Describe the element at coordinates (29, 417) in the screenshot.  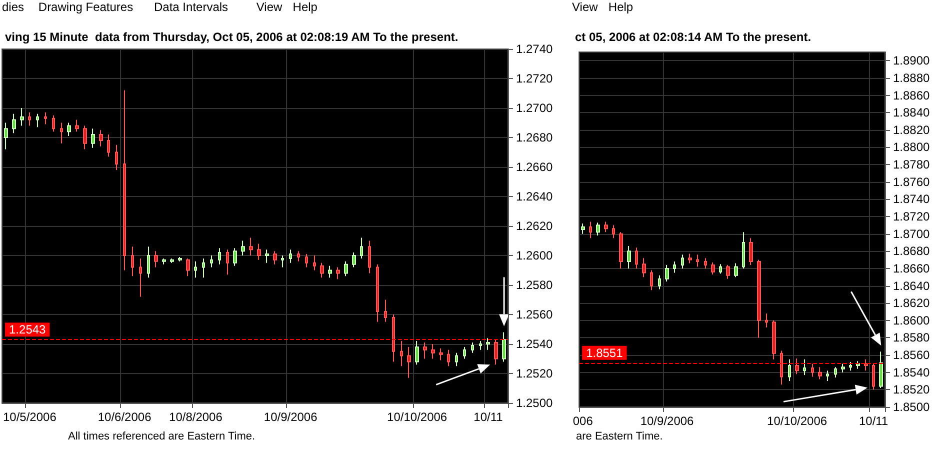
I see `x-tick-label: 10/5/2006` at that location.